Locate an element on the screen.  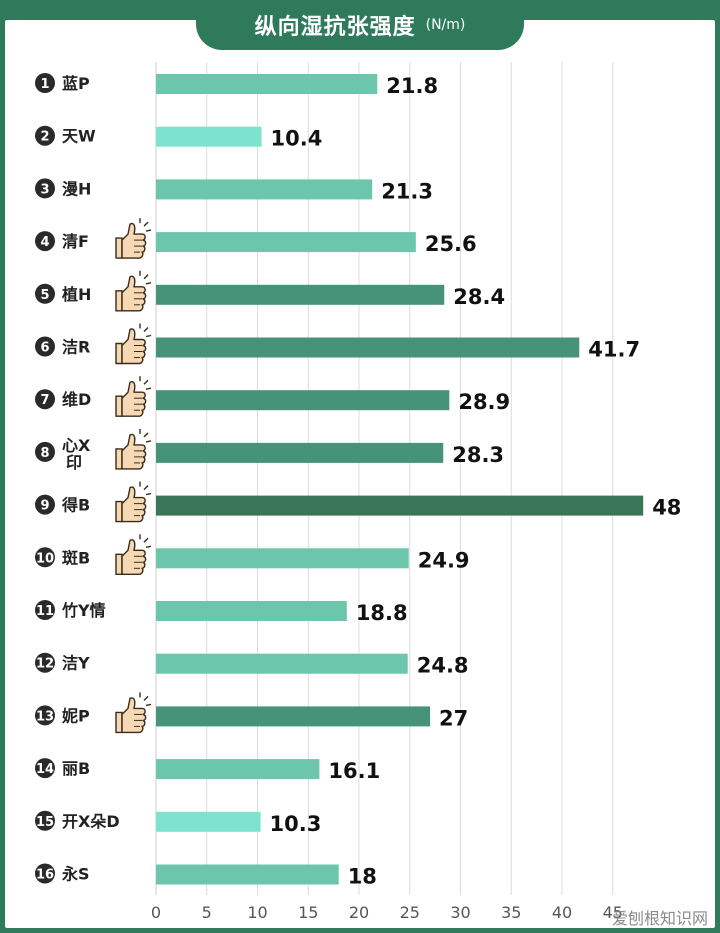
category-label: 维D is located at coordinates (76, 399).